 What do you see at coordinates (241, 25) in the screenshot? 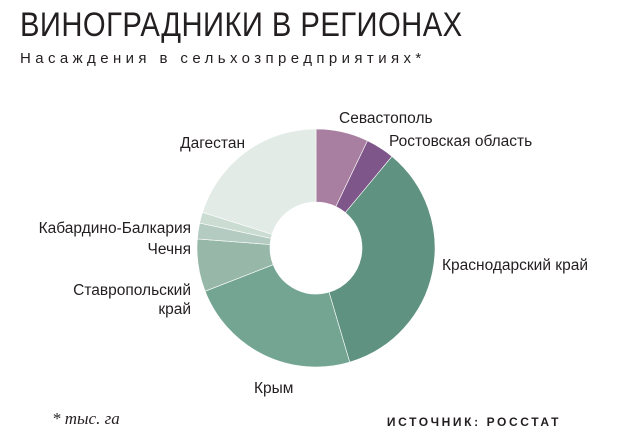
I see `chart-title: ВИНОГРАДНИКИ В РЕГИОНАХ` at bounding box center [241, 25].